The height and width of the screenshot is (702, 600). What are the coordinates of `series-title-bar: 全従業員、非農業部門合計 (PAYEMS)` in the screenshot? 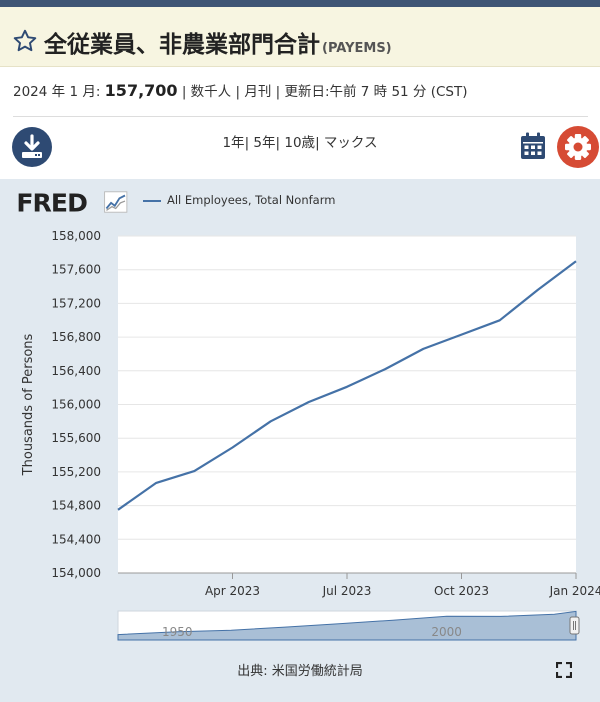 It's located at (300, 37).